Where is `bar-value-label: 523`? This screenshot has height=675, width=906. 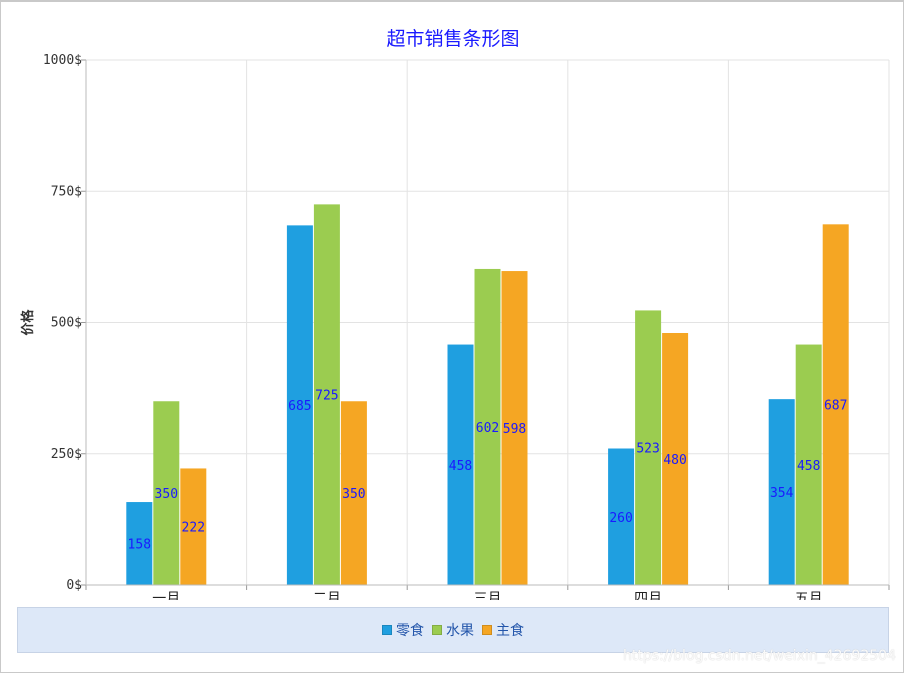 bar-value-label: 523 is located at coordinates (647, 449).